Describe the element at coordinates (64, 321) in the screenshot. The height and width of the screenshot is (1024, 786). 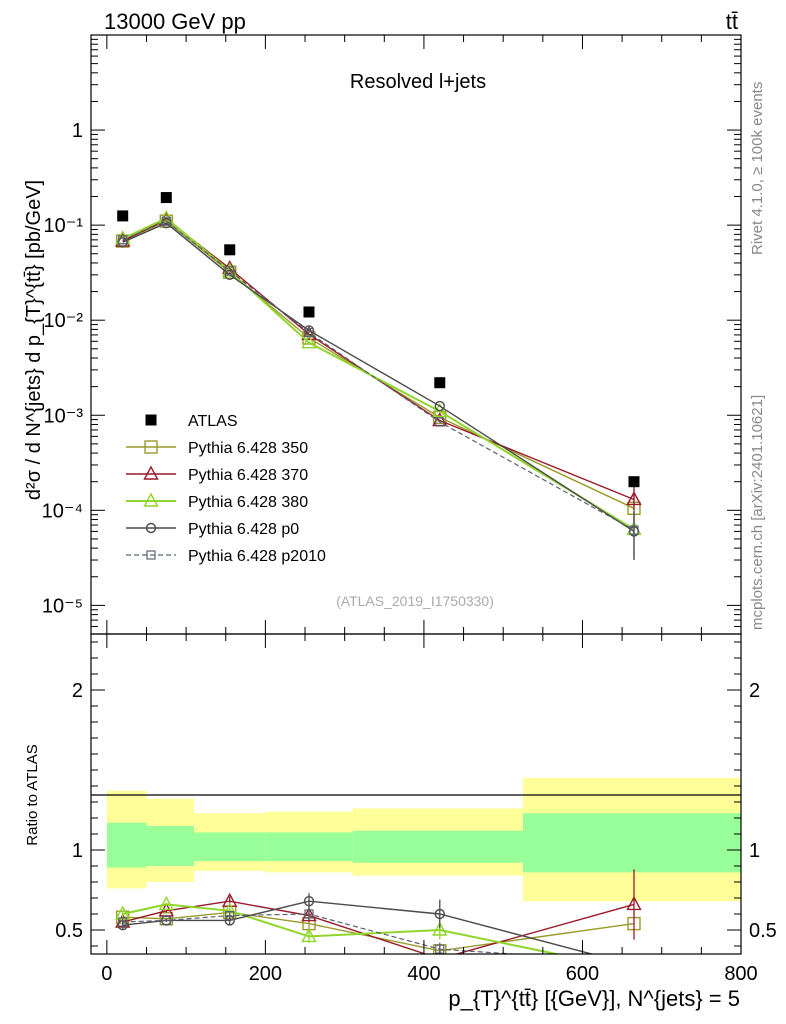
I see `y-tick-label: 10⁻²` at that location.